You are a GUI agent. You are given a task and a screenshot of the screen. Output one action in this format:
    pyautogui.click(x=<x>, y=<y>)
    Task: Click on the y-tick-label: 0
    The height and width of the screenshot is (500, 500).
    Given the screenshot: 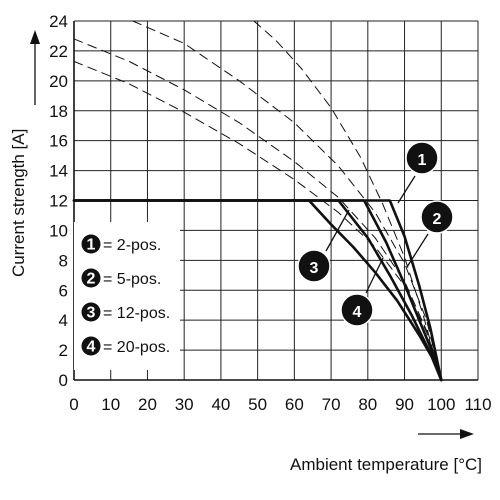 What is the action you would take?
    pyautogui.click(x=63, y=380)
    